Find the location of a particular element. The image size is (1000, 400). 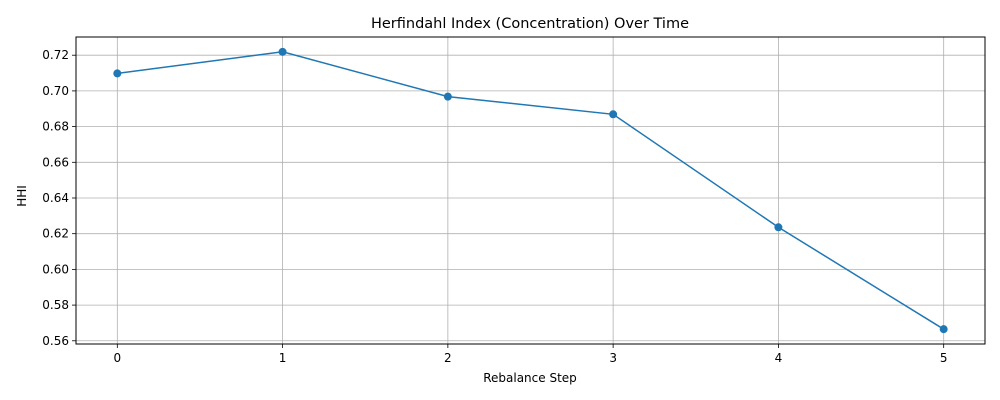

x-axis: 0 1 2 3 4 5 is located at coordinates (530, 354).